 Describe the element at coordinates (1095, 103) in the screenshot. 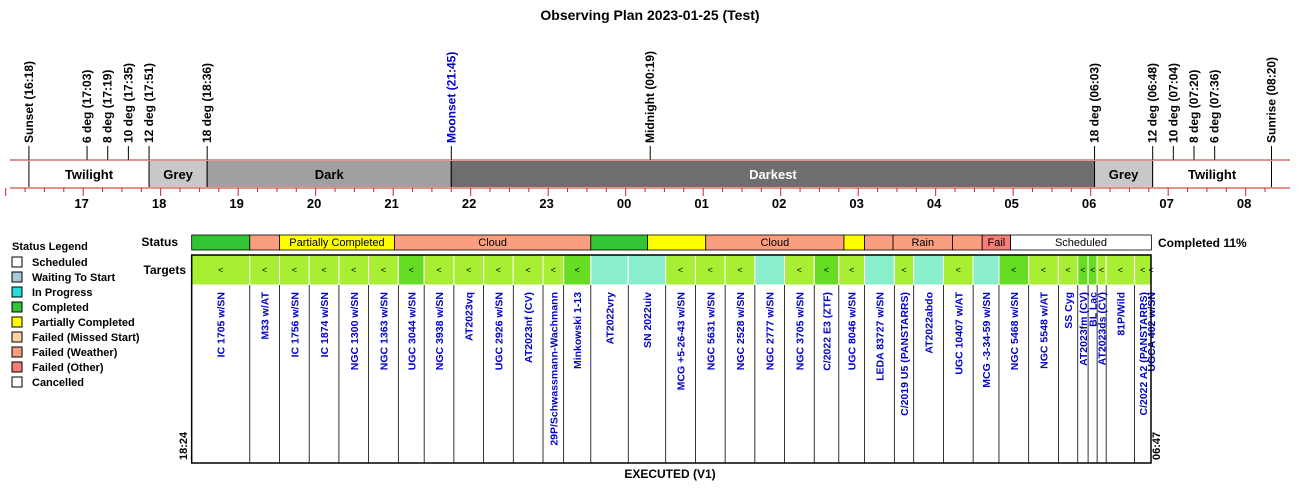

I see `event-label: 18 deg (06:03)` at that location.